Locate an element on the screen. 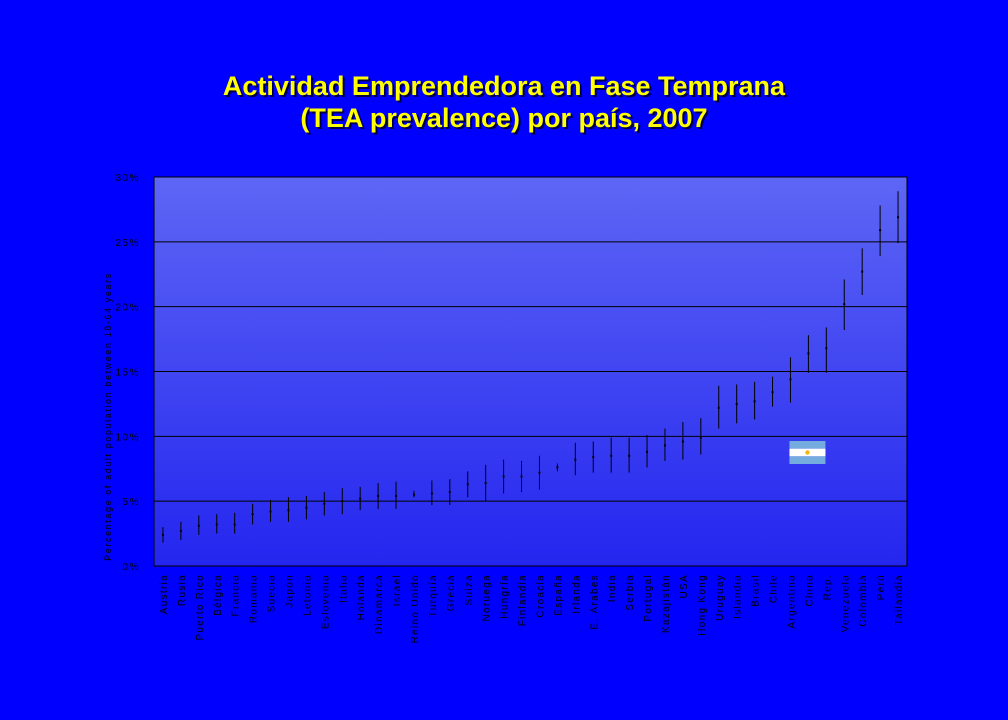 The image size is (1008, 720). category-label: Dinamarca is located at coordinates (379, 604).